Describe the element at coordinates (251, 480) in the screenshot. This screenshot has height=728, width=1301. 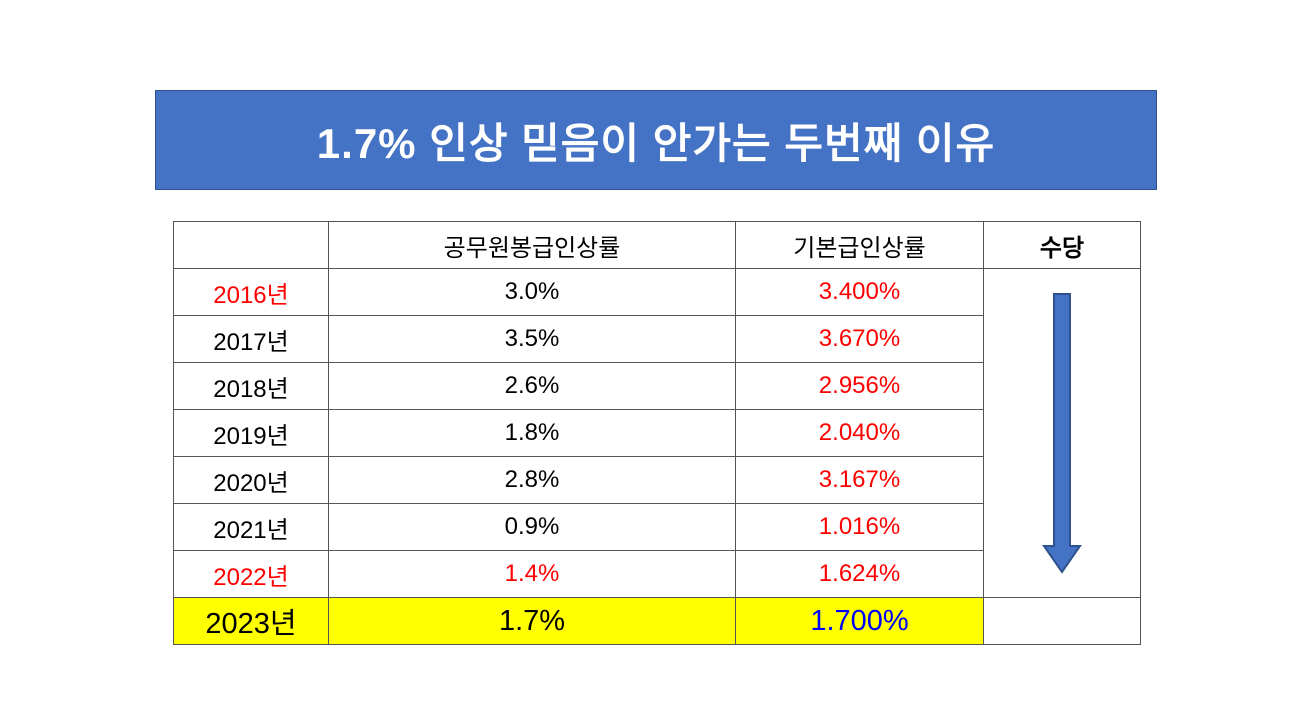
I see `year-cell: 2020년` at that location.